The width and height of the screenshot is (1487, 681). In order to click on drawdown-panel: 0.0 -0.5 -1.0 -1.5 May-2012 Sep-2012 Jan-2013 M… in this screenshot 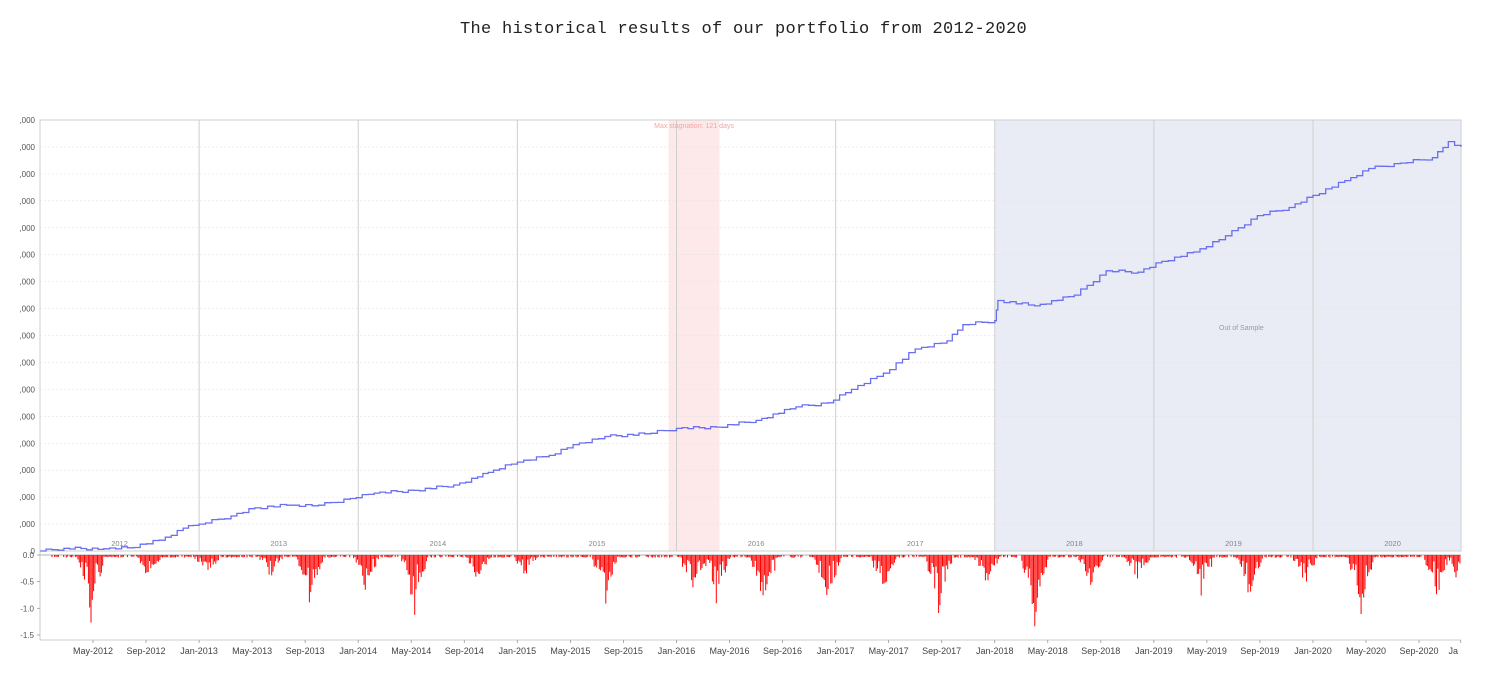, I will do `click(741, 603)`.